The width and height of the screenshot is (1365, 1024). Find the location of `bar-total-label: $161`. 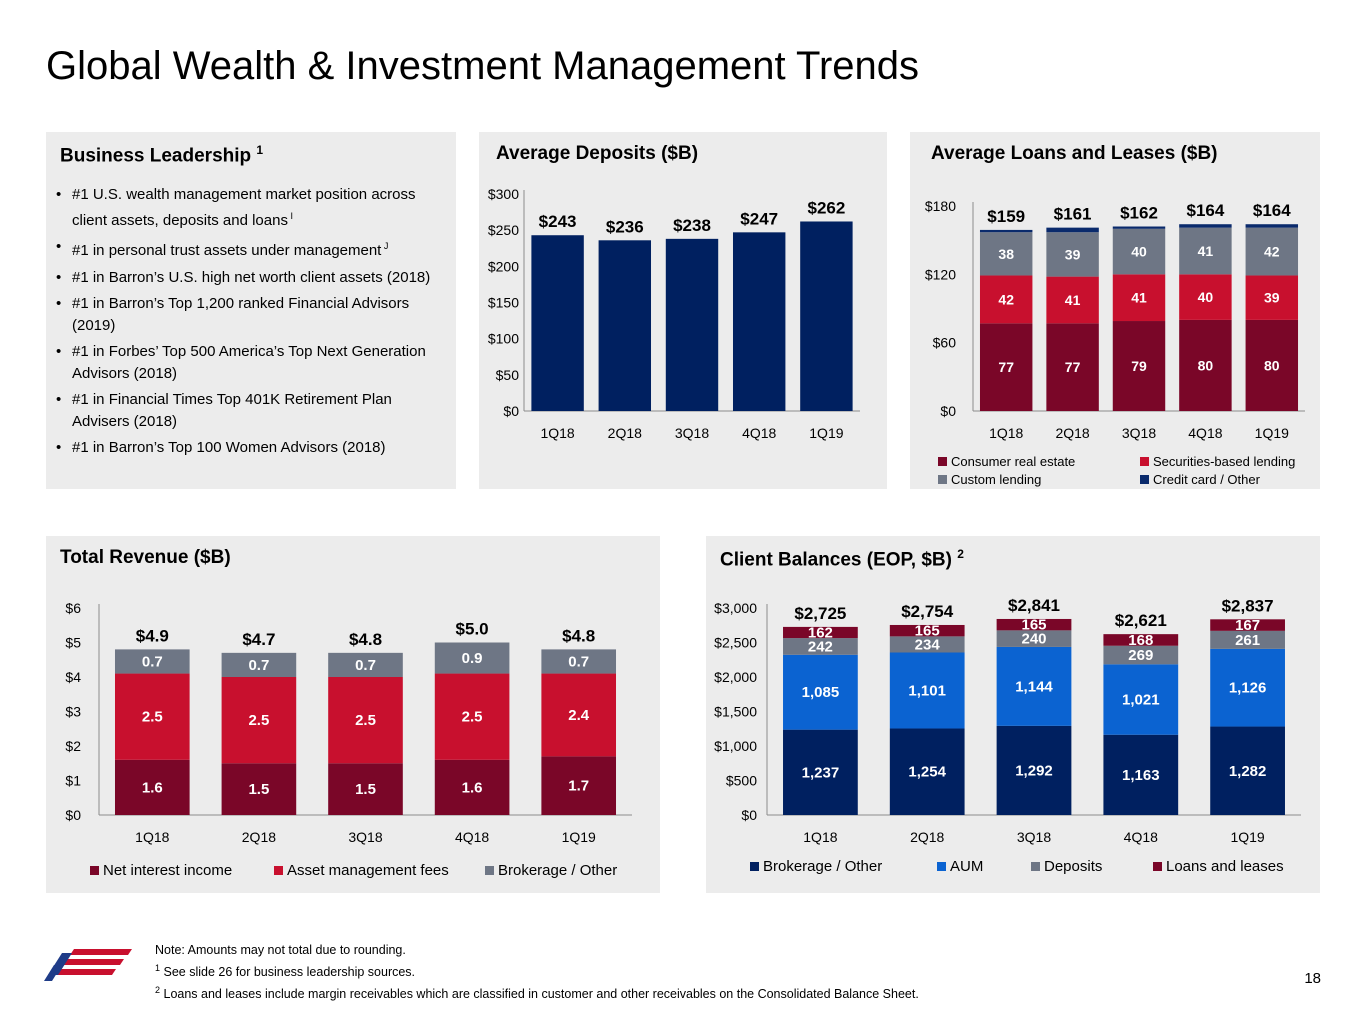

bar-total-label: $161 is located at coordinates (1073, 214).